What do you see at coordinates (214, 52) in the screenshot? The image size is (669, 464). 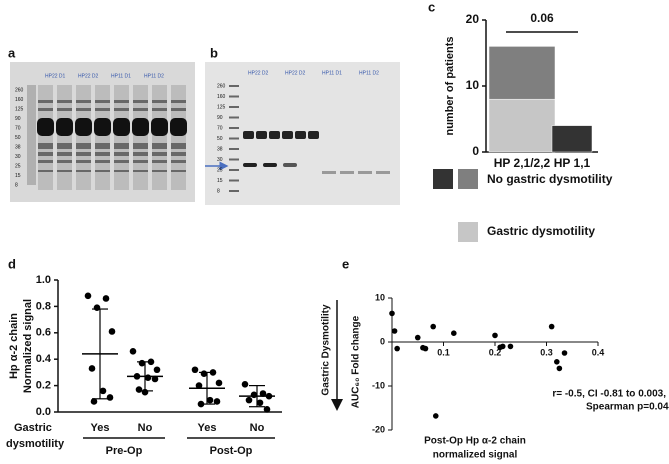 I see `panel-label: b` at bounding box center [214, 52].